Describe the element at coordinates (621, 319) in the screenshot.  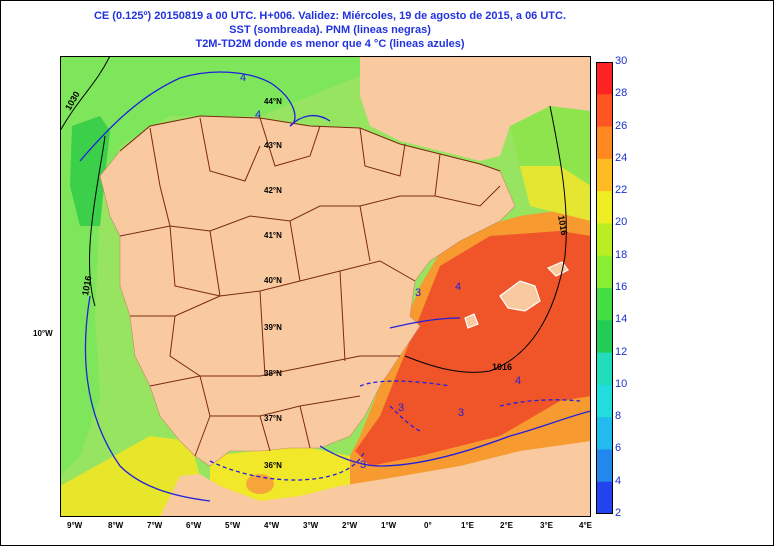
I see `colorbar-tick-label: 14` at that location.